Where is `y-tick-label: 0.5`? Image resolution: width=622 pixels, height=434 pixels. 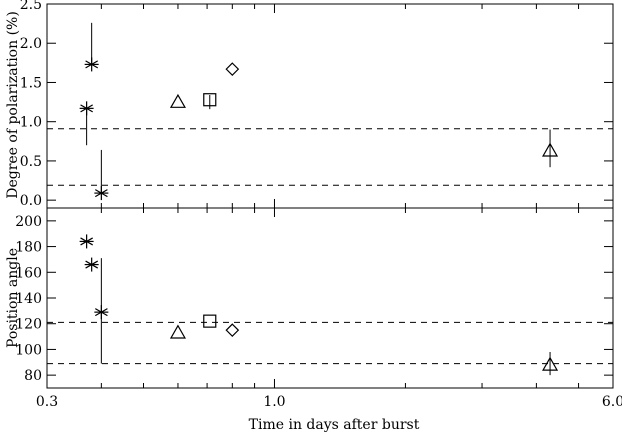
y-tick-label: 0.5 is located at coordinates (31, 162).